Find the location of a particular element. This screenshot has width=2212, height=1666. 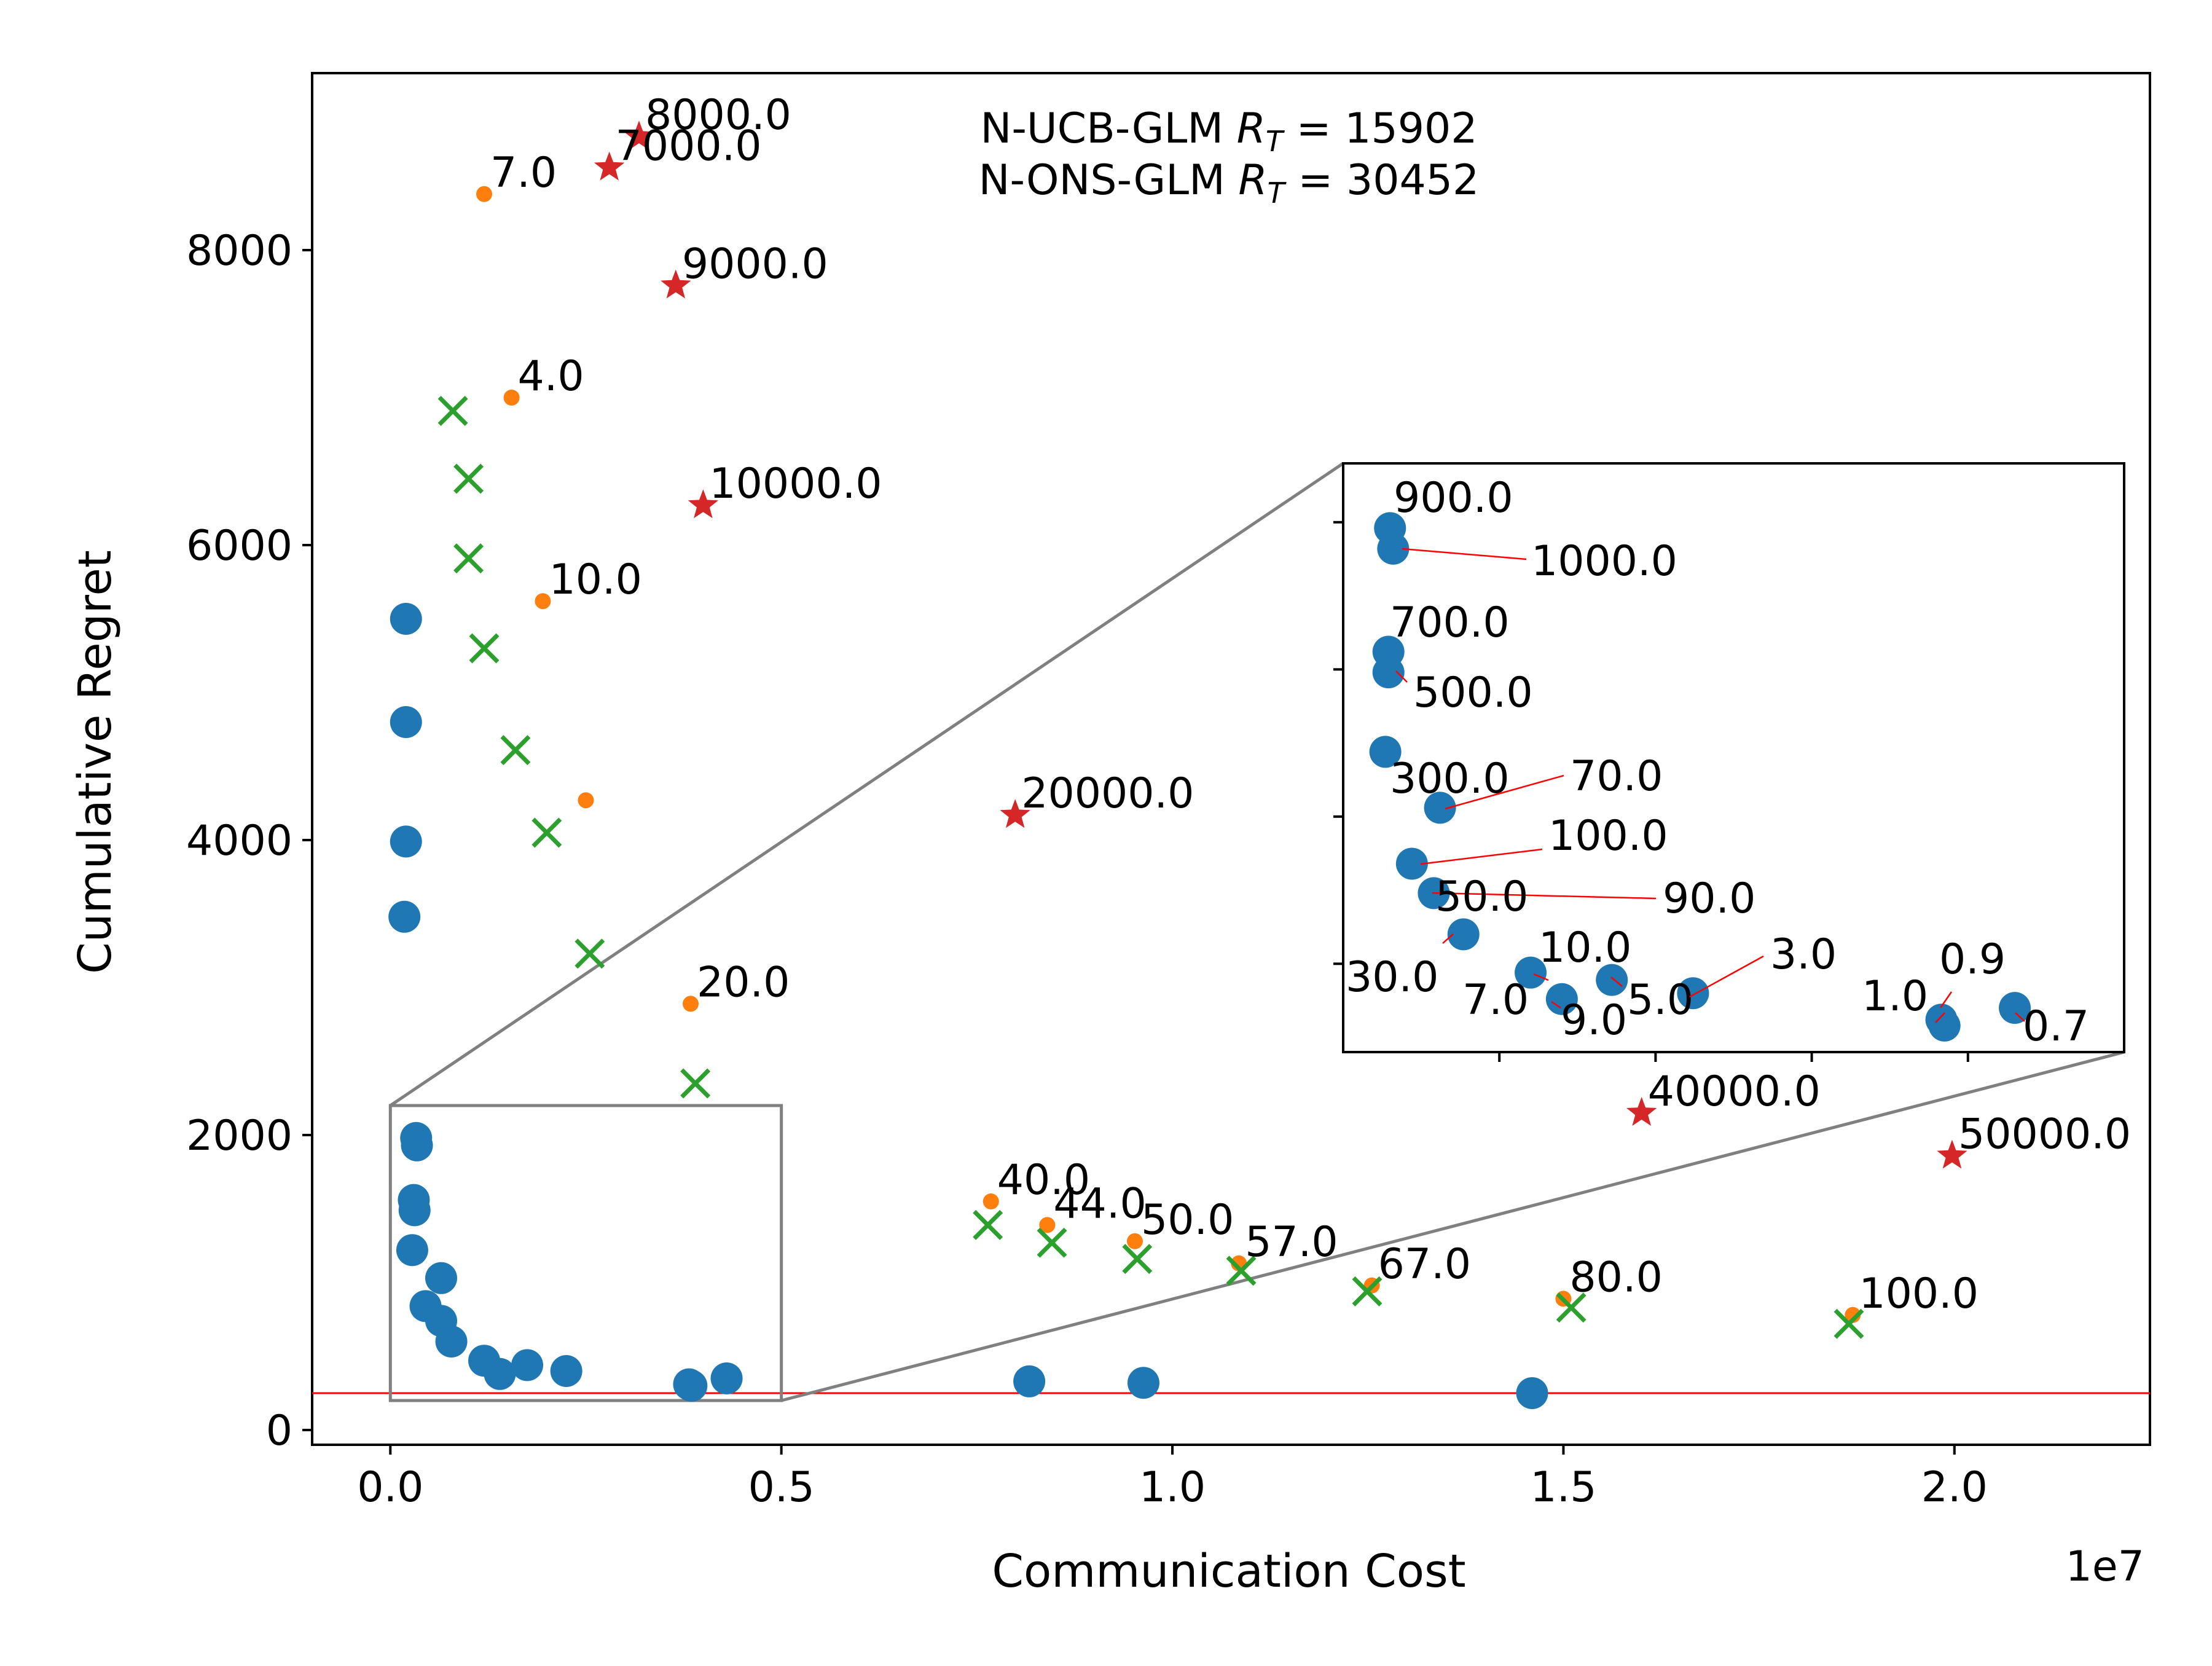

zoom-source-box is located at coordinates (585, 1253).